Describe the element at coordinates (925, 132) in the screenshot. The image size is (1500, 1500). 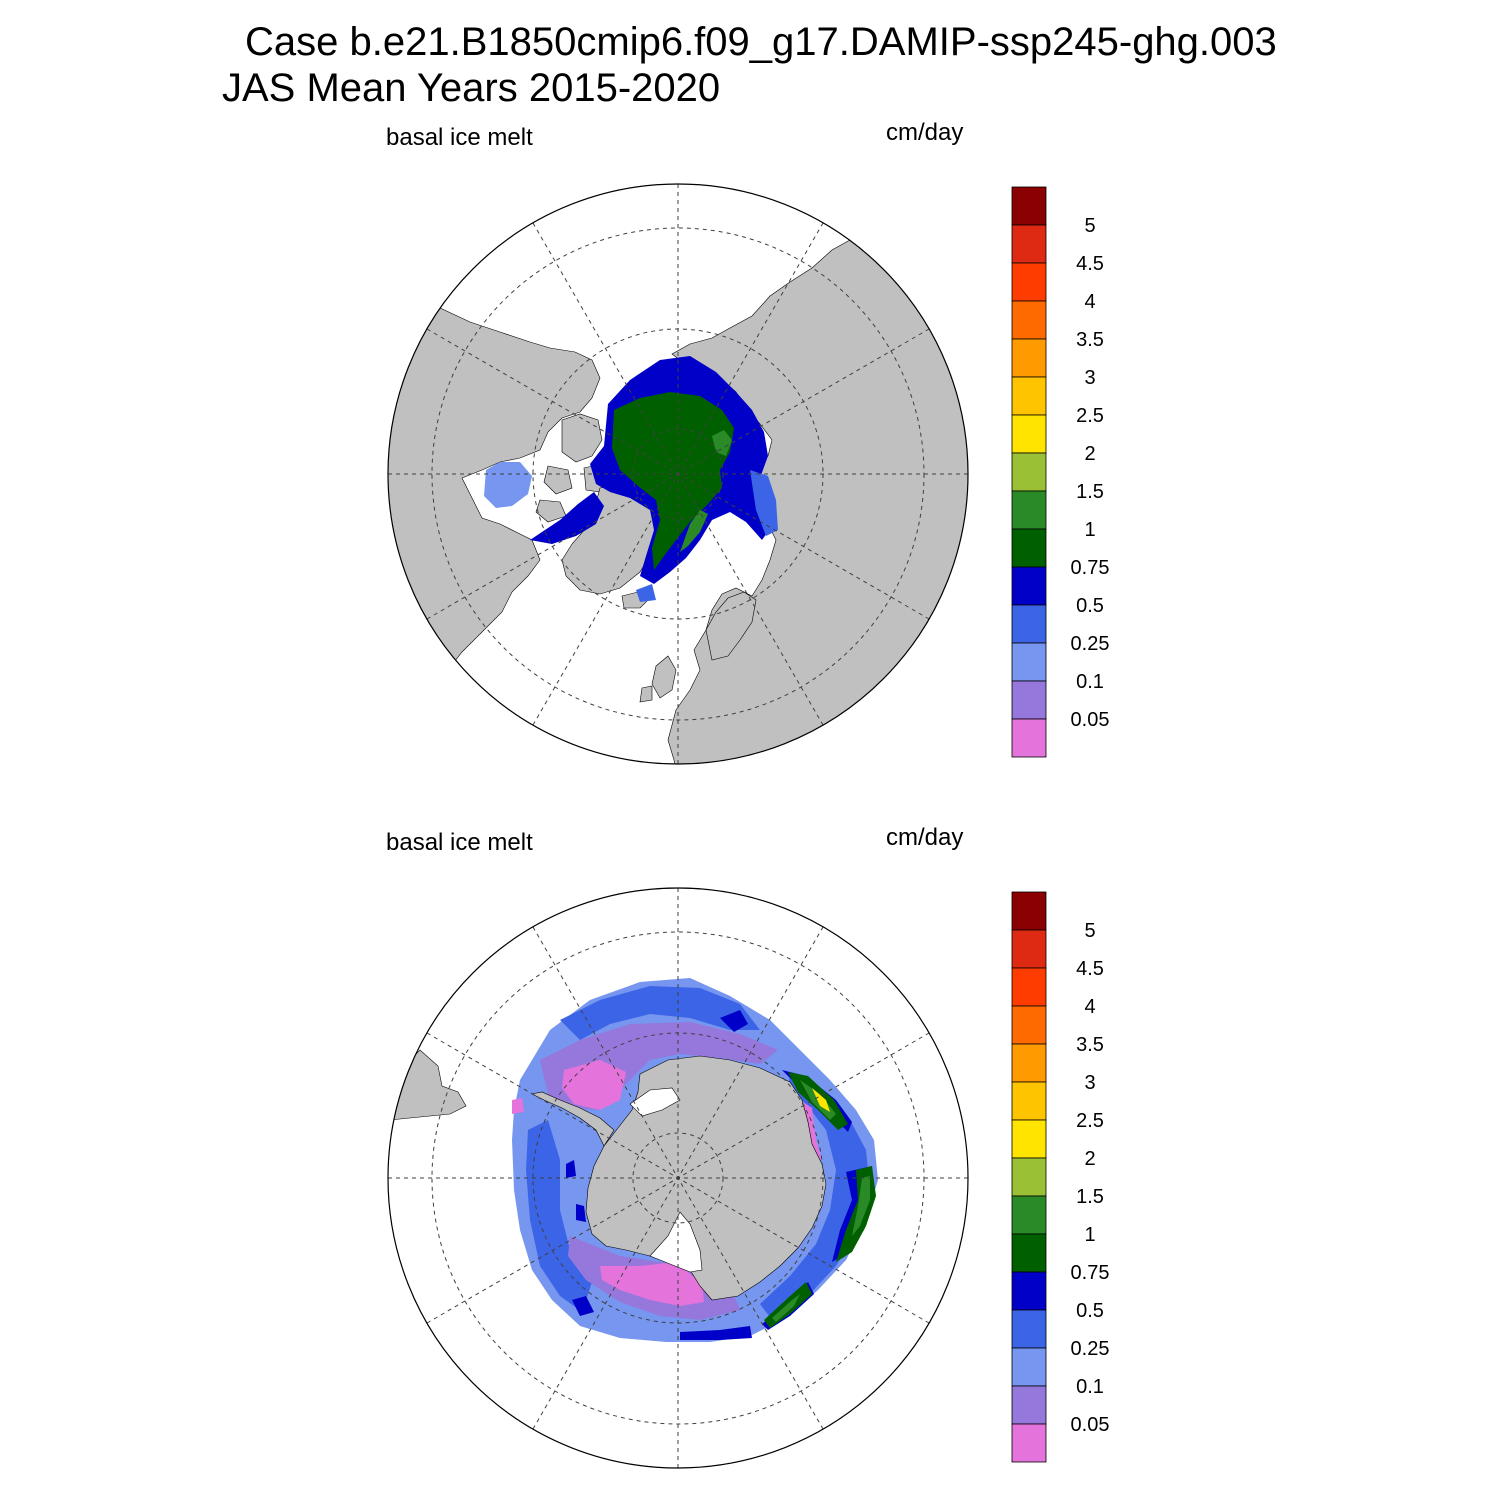
I see `north-units-label: cm/day` at that location.